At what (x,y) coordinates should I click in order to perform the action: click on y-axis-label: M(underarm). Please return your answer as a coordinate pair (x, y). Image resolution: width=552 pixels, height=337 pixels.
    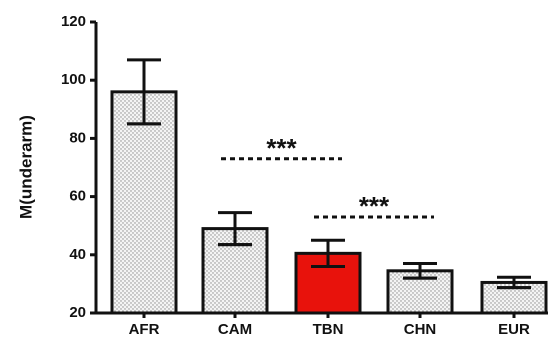
    Looking at the image, I should click on (25, 167).